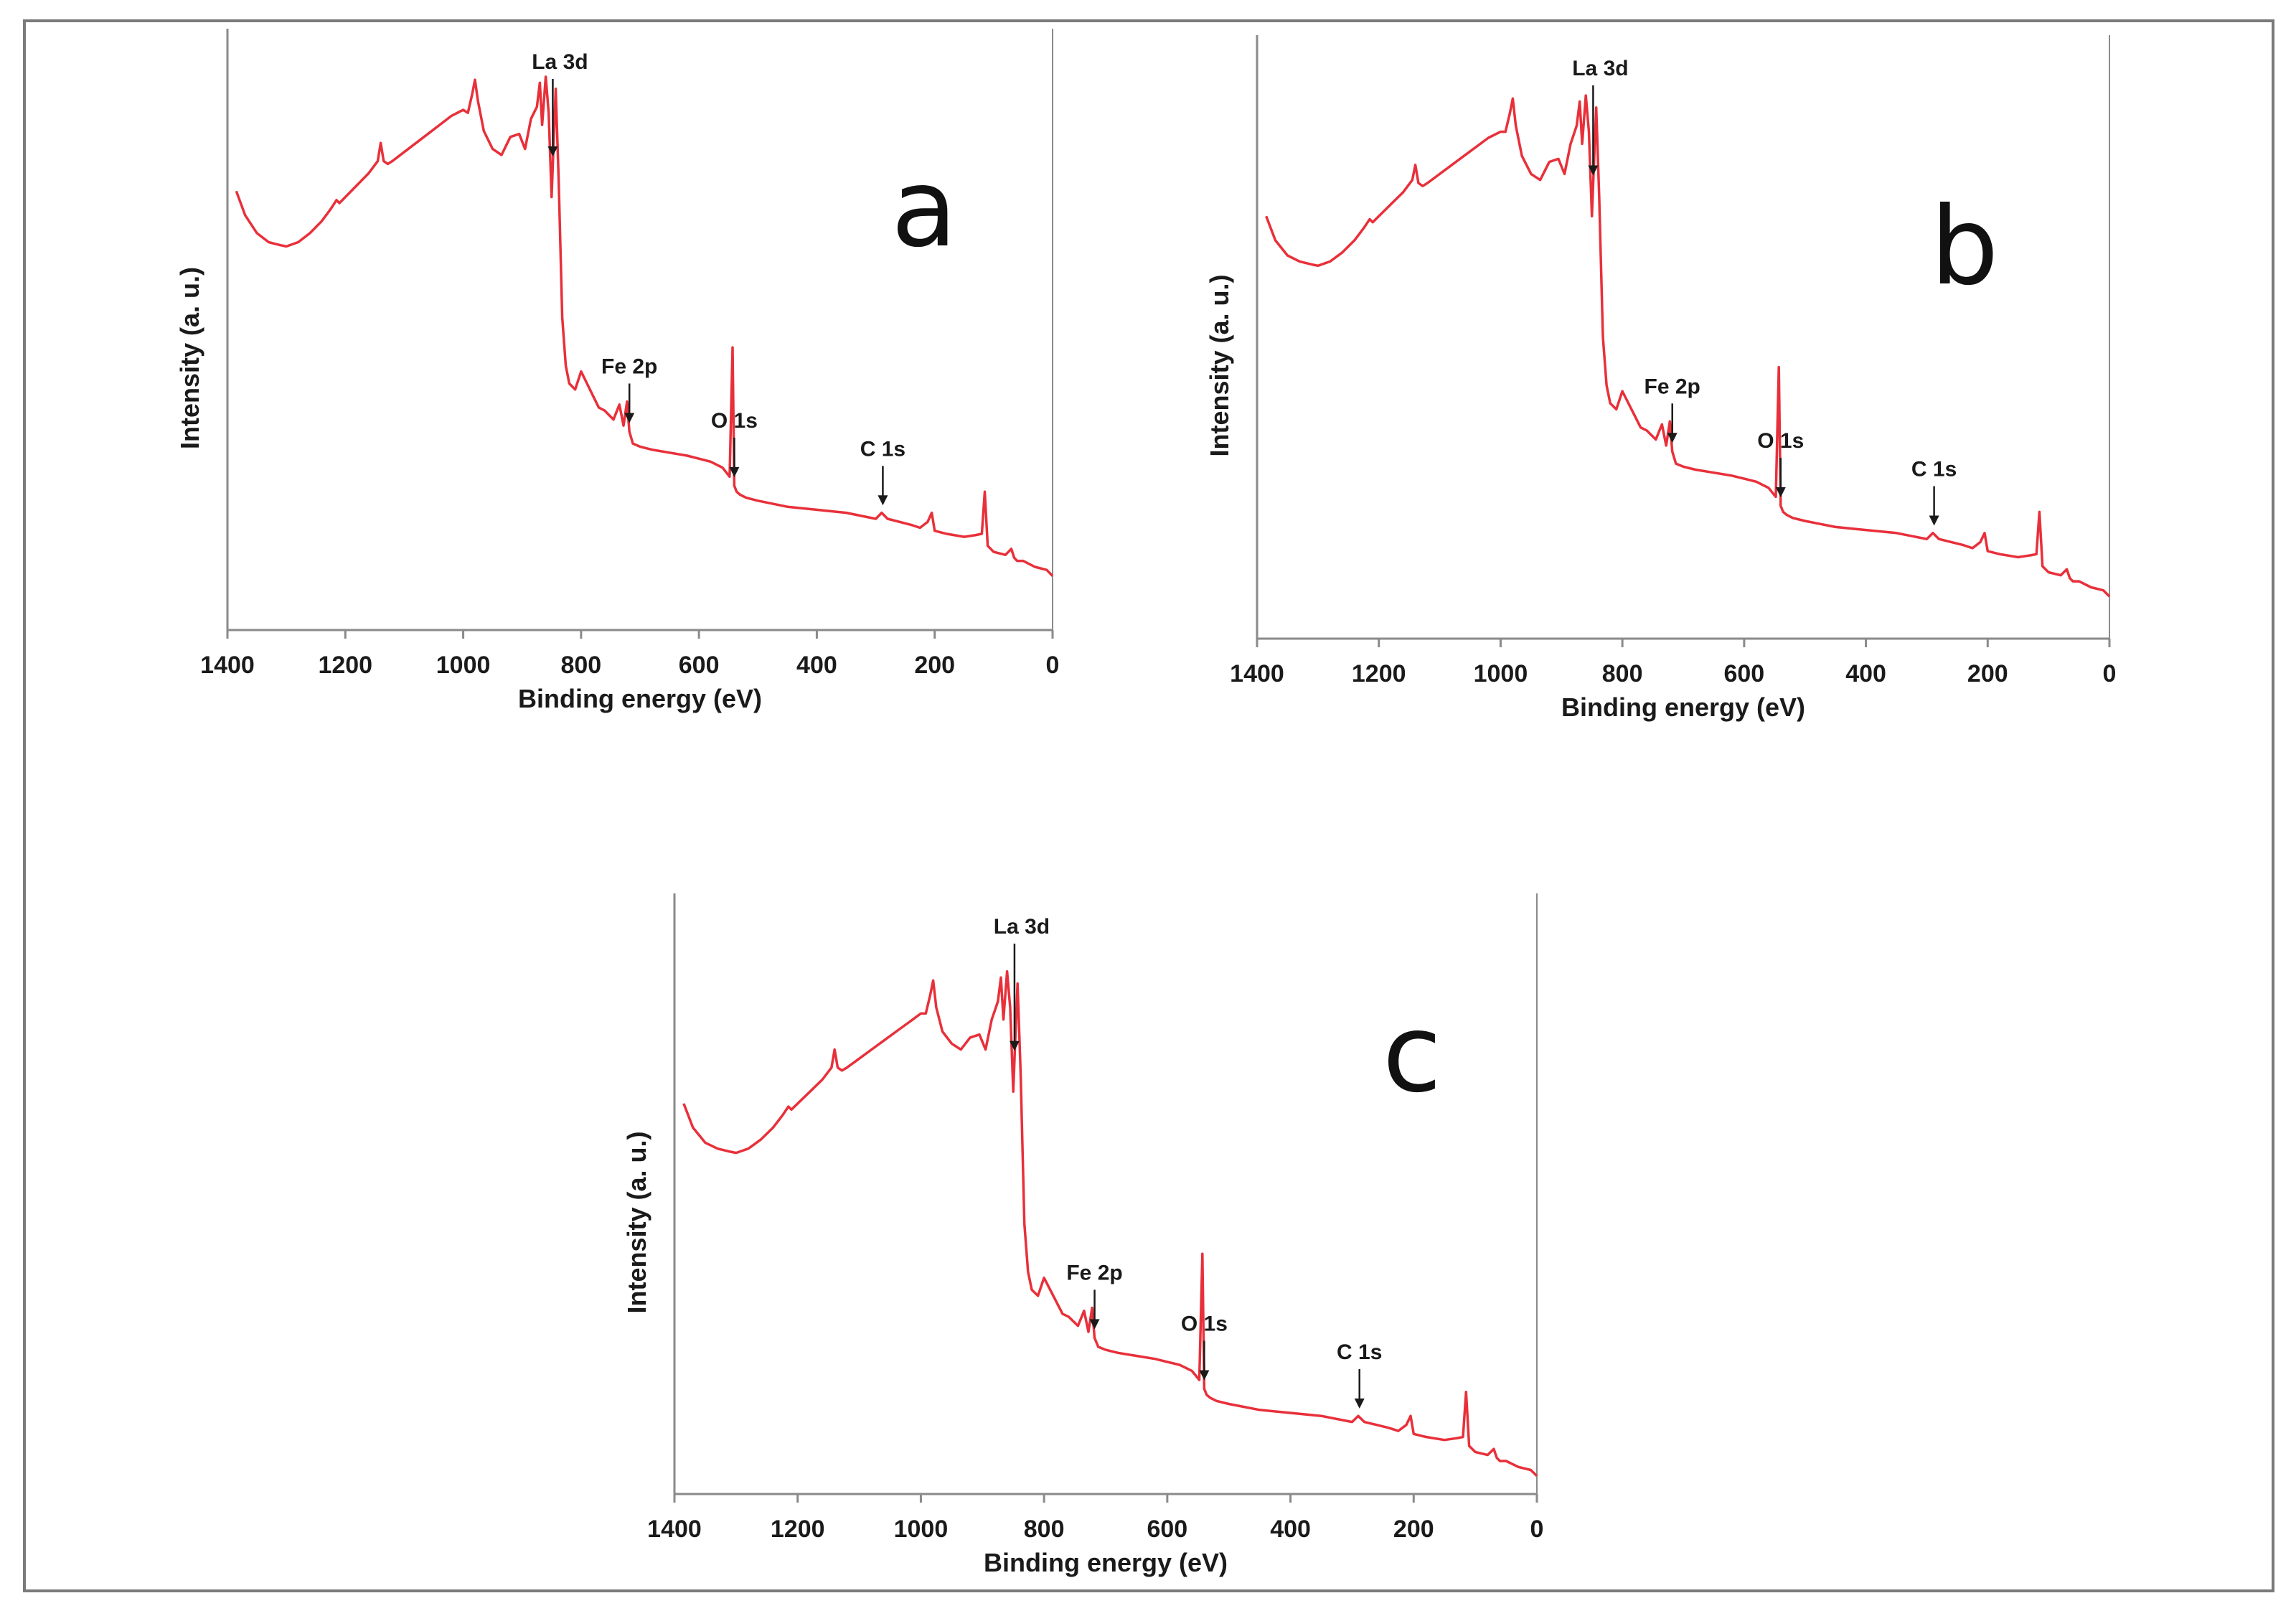 The height and width of the screenshot is (1616, 2296). Describe the element at coordinates (1045, 1529) in the screenshot. I see `x-tick-label-c-800: 800` at that location.